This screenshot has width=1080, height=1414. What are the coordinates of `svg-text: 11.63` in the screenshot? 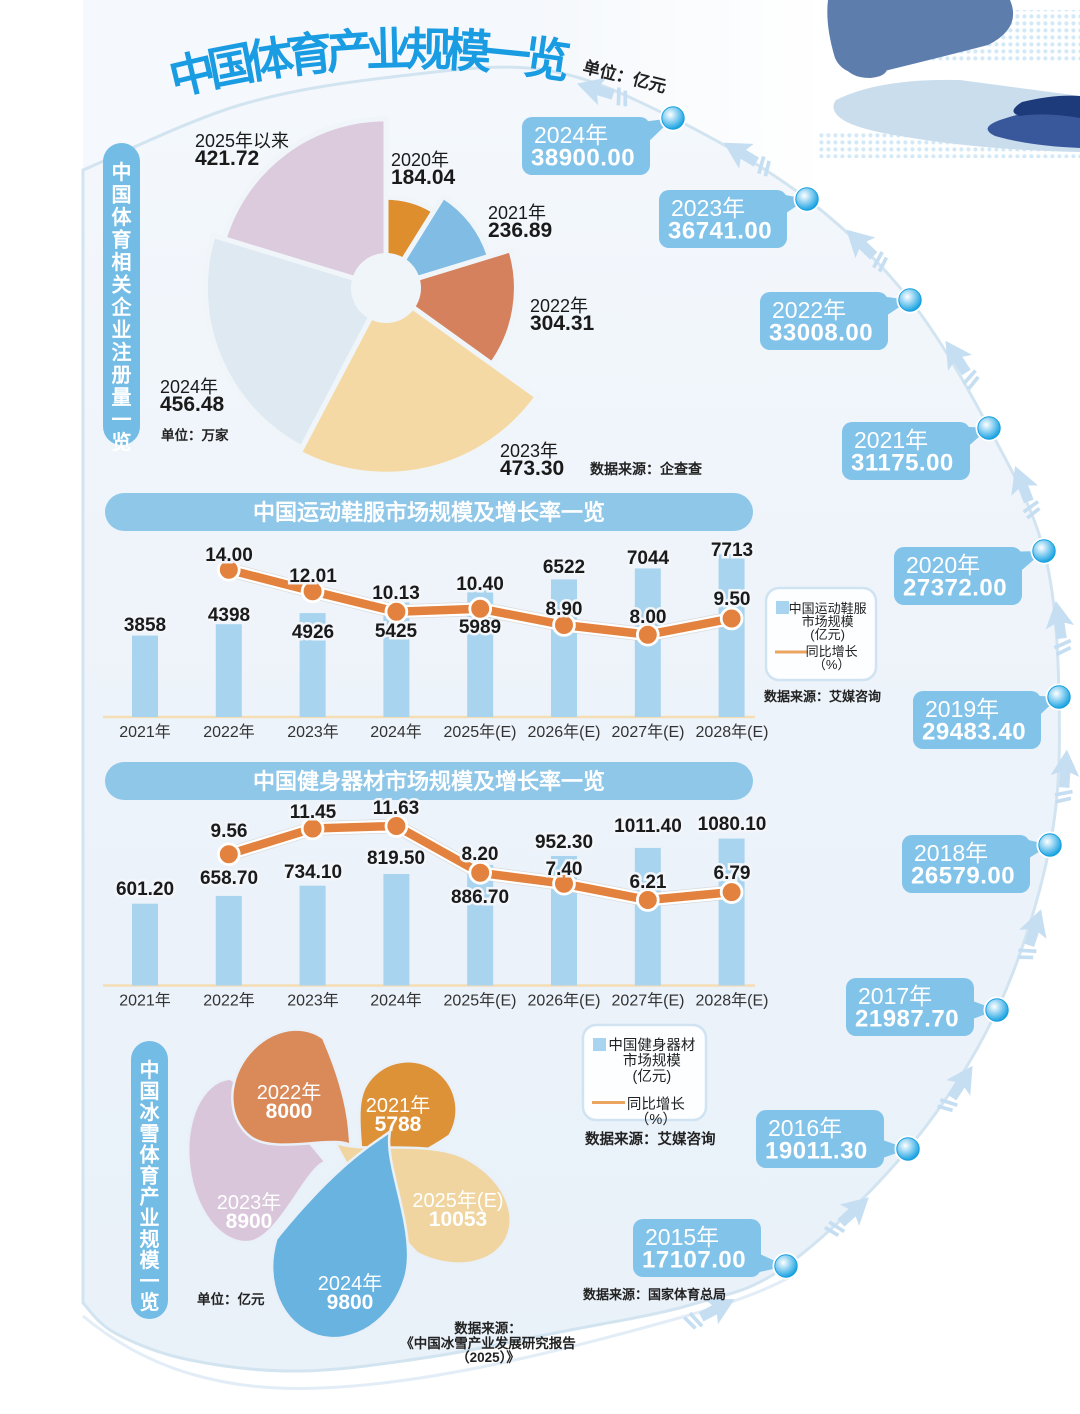 It's located at (396, 808).